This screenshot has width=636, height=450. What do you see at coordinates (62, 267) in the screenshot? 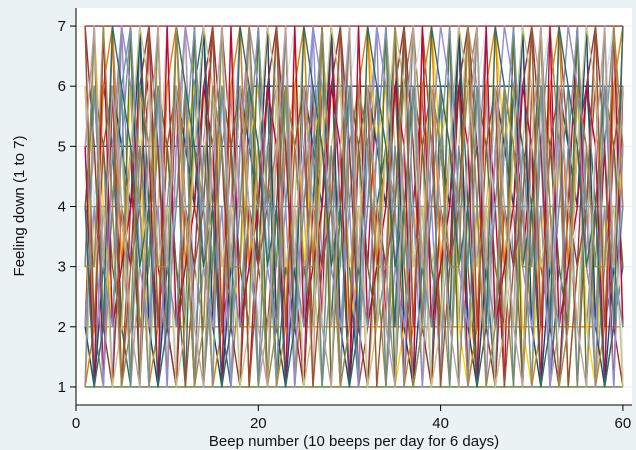
I see `y-tick-label-3: 3` at bounding box center [62, 267].